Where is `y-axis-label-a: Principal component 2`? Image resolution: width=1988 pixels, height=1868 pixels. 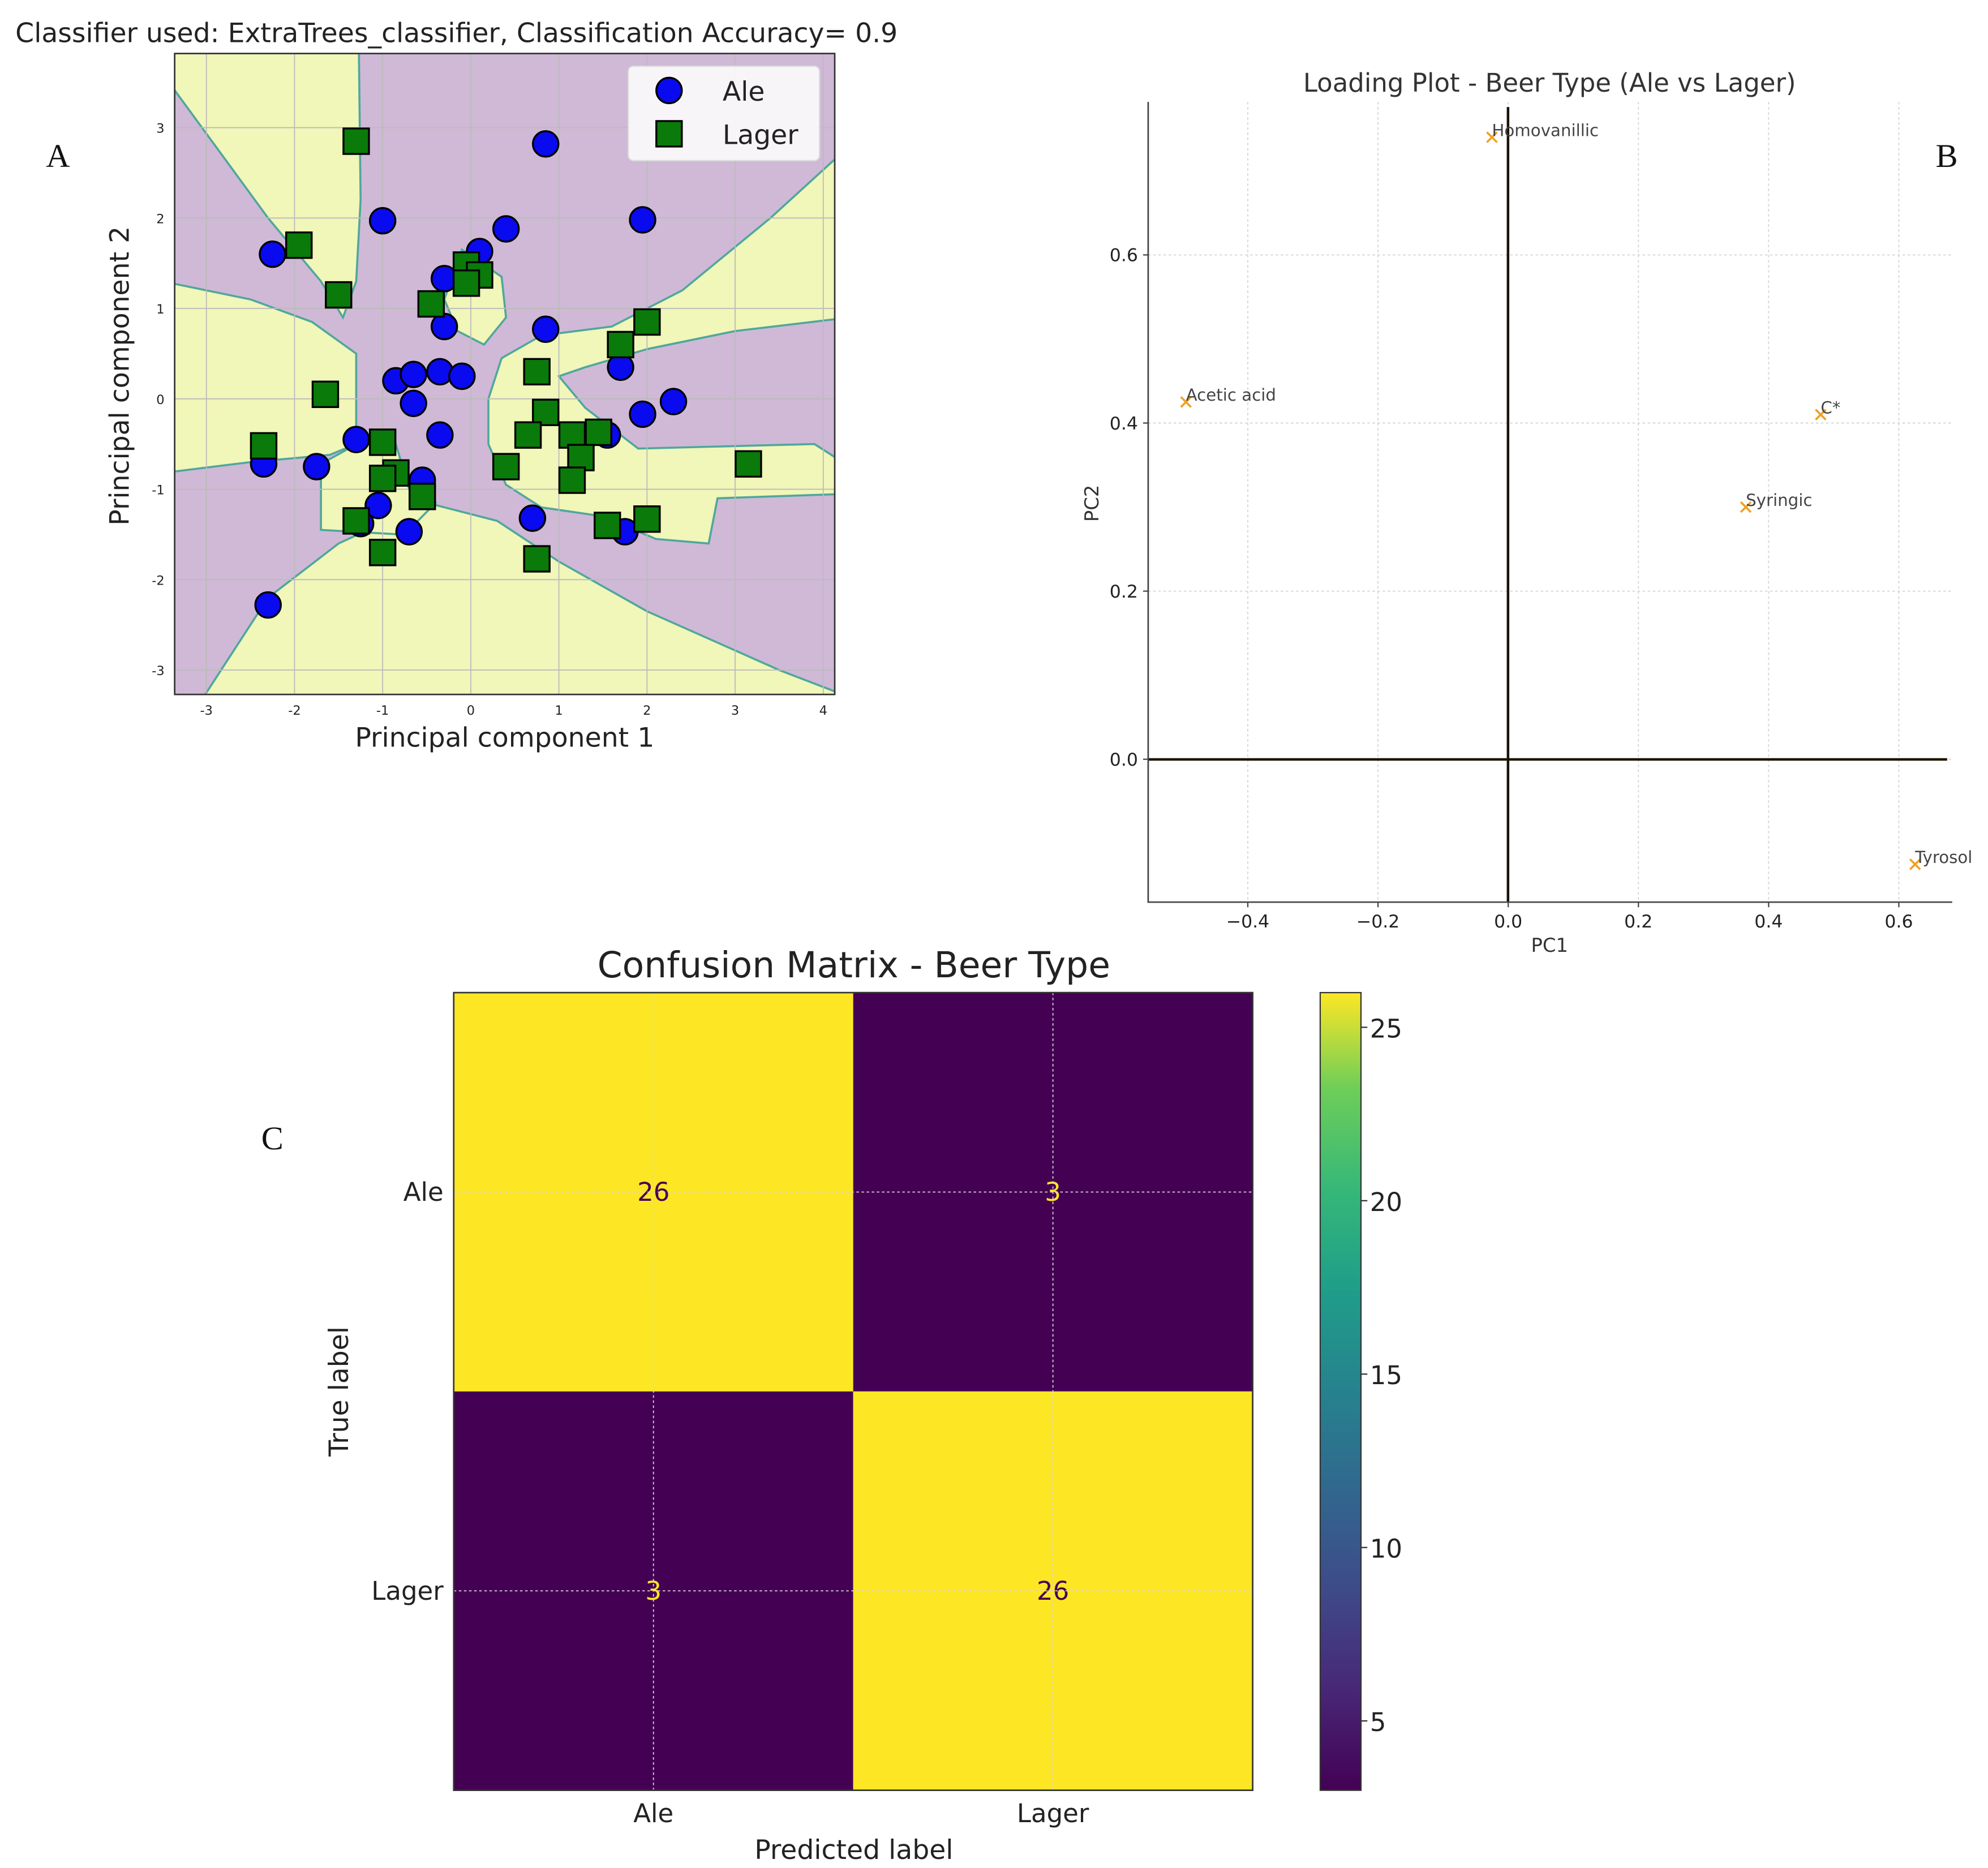 y-axis-label-a: Principal component 2 is located at coordinates (120, 376).